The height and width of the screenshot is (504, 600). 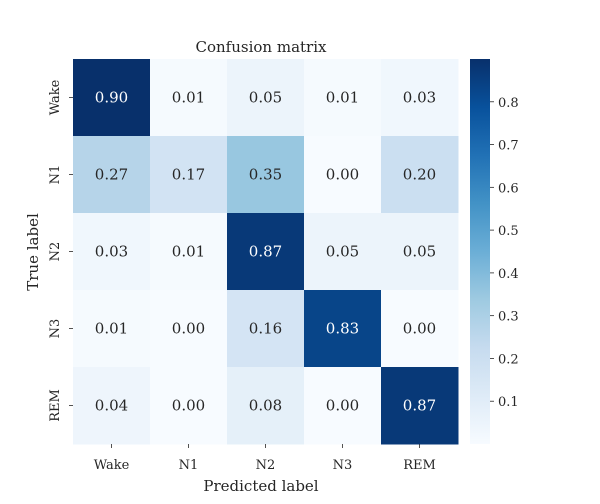 I want to click on x-tick-label: N3, so click(x=343, y=465).